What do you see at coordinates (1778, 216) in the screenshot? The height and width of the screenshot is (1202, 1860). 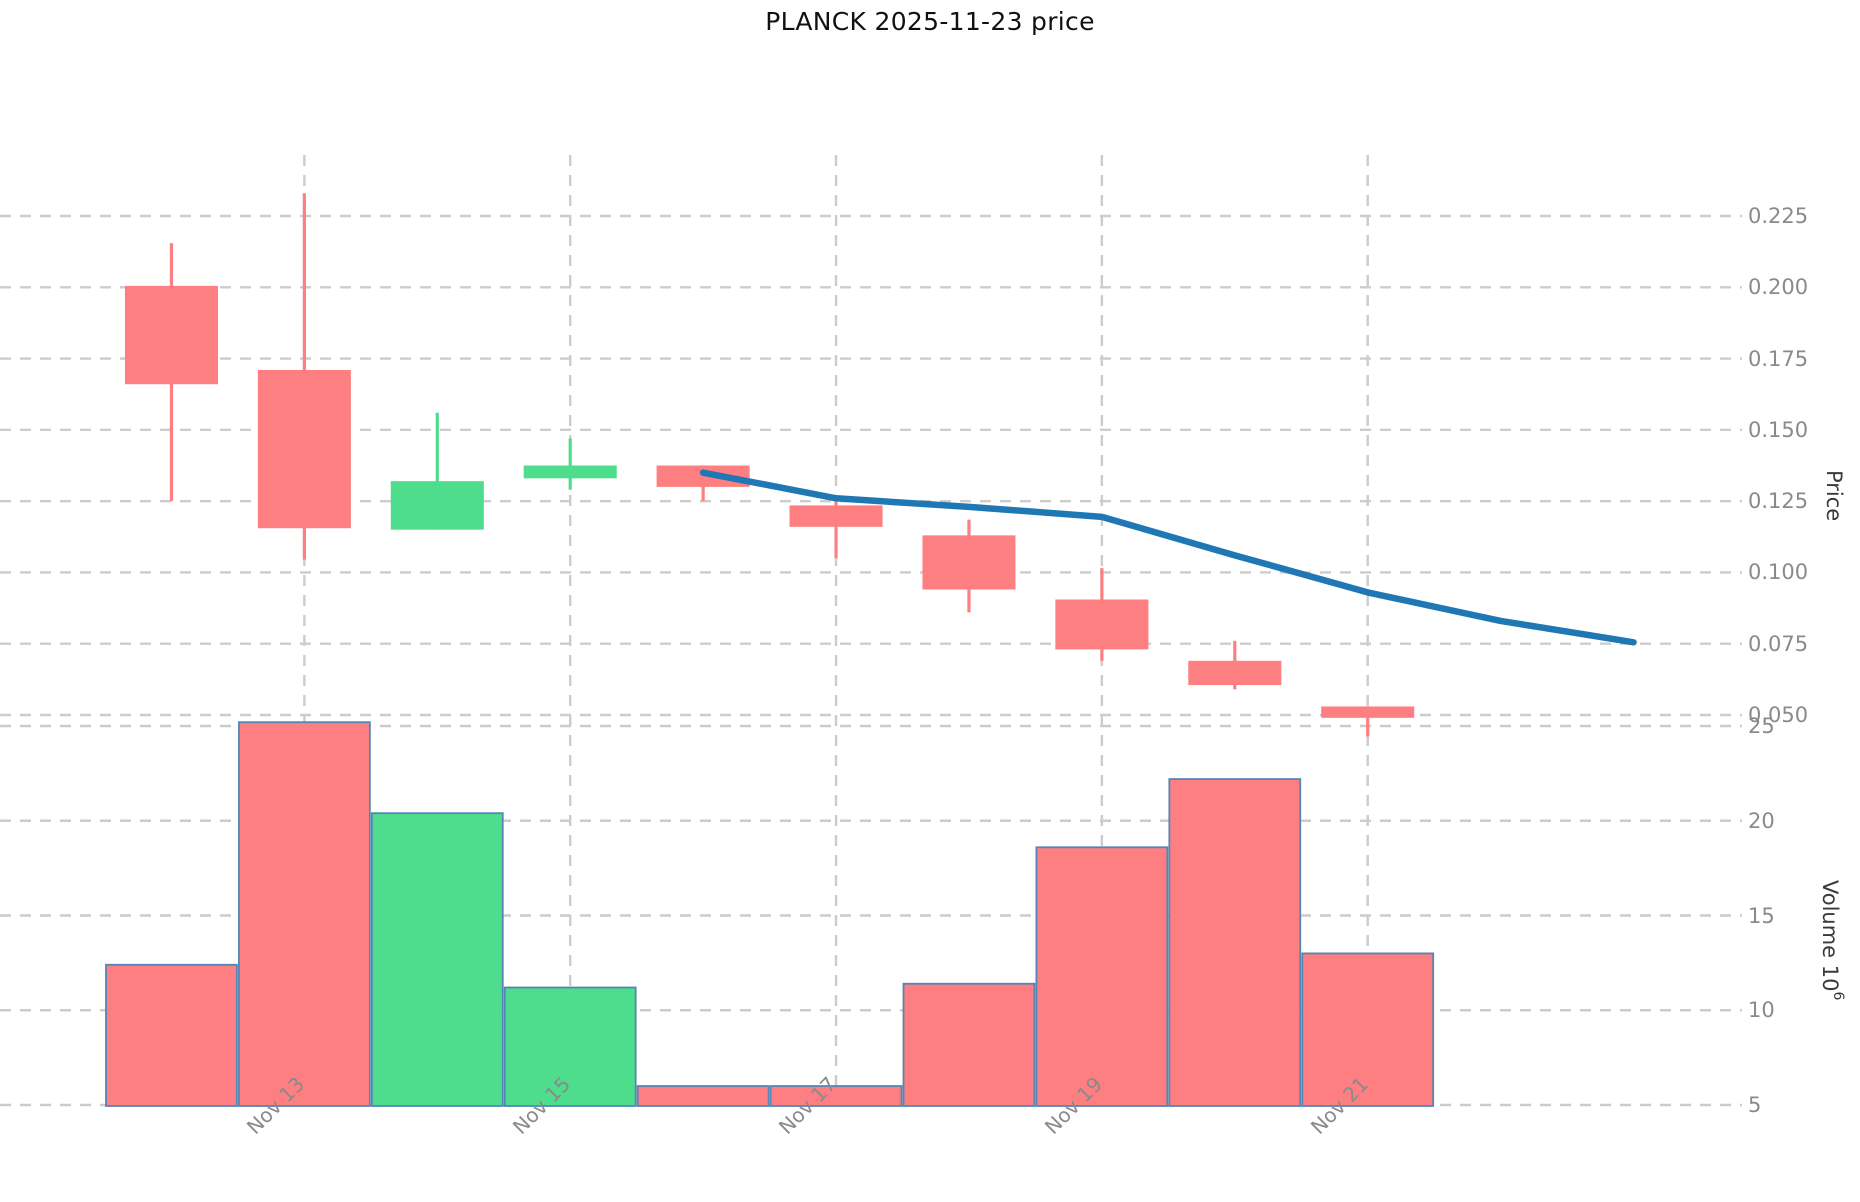 I see `price-tick-label: 0.225` at bounding box center [1778, 216].